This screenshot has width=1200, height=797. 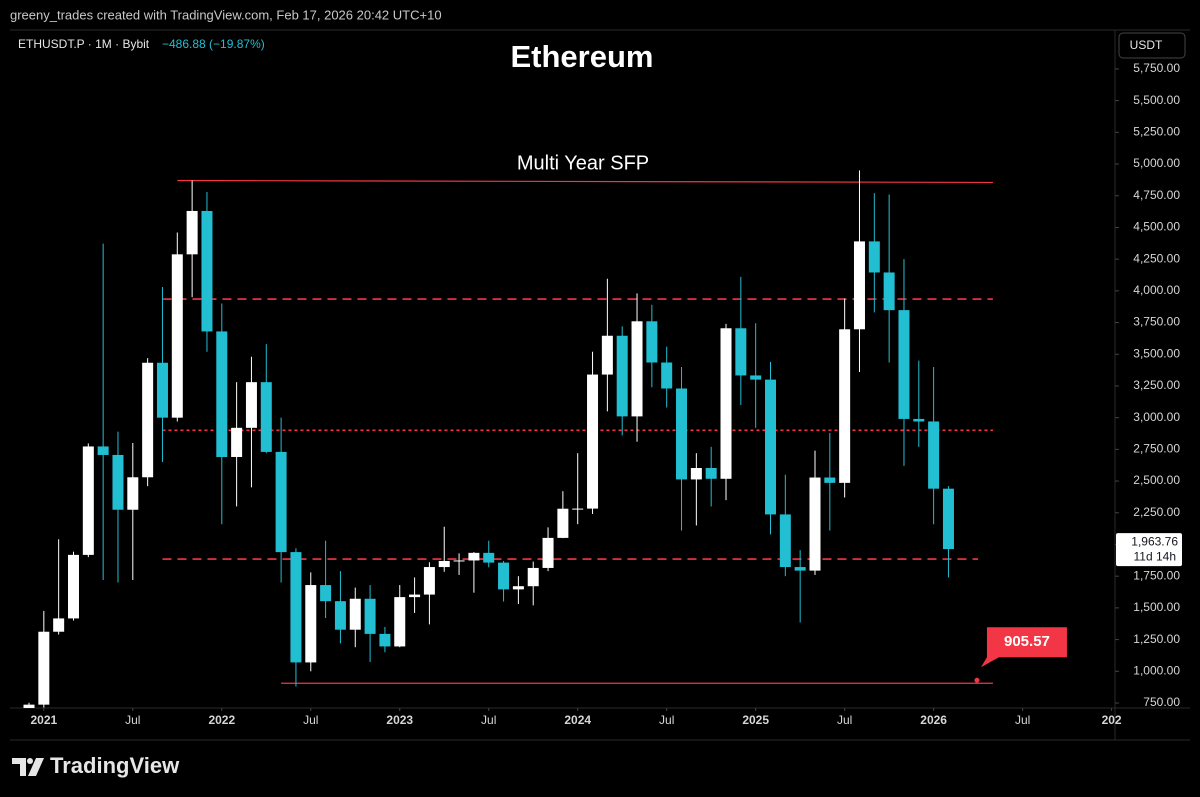 I want to click on y-tick-label: 3,250.00, so click(x=1156, y=385).